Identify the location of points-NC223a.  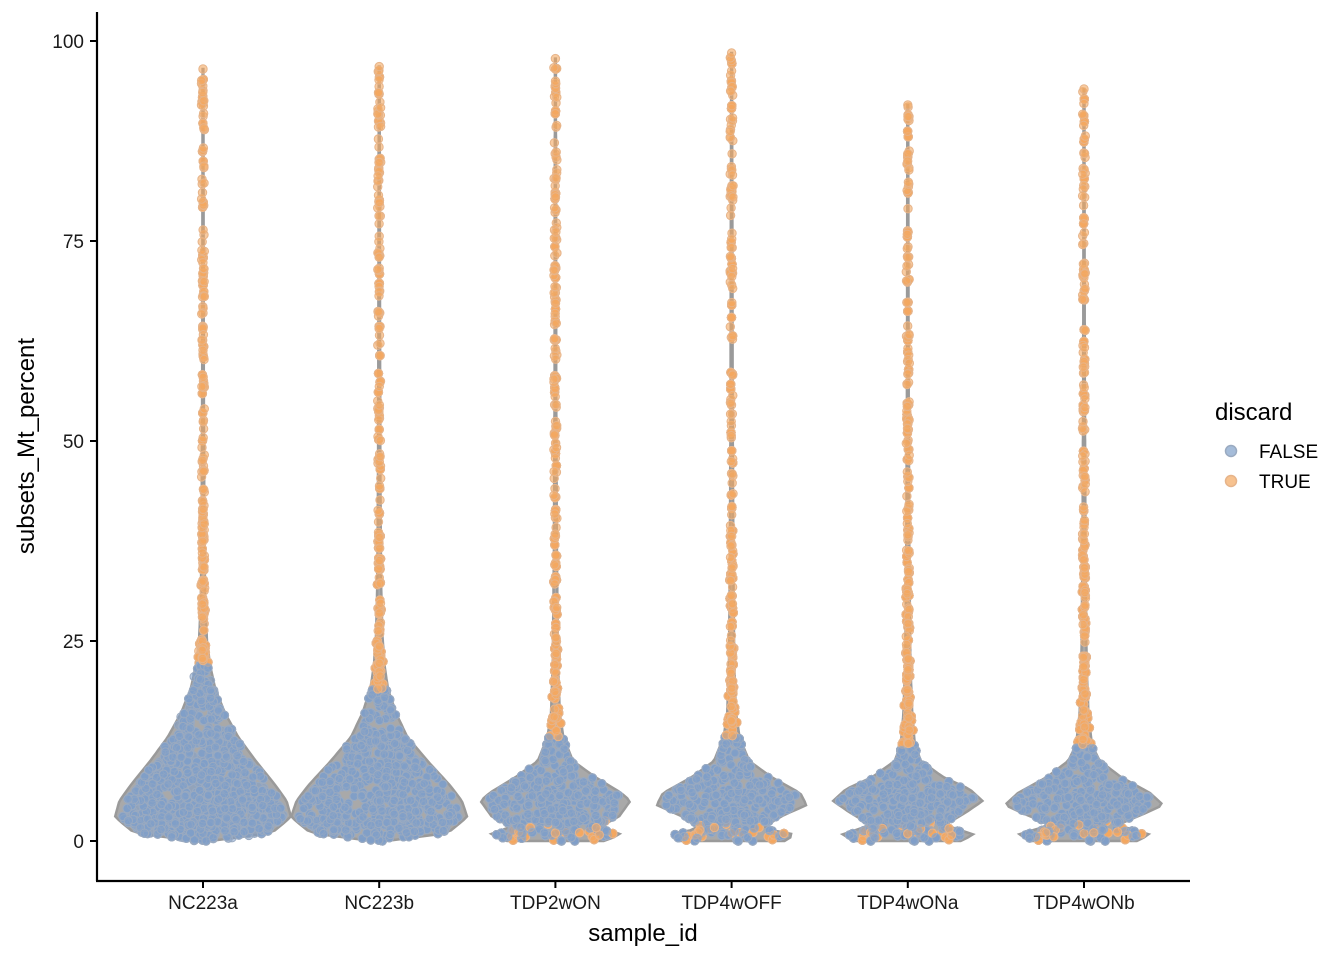
(203, 455).